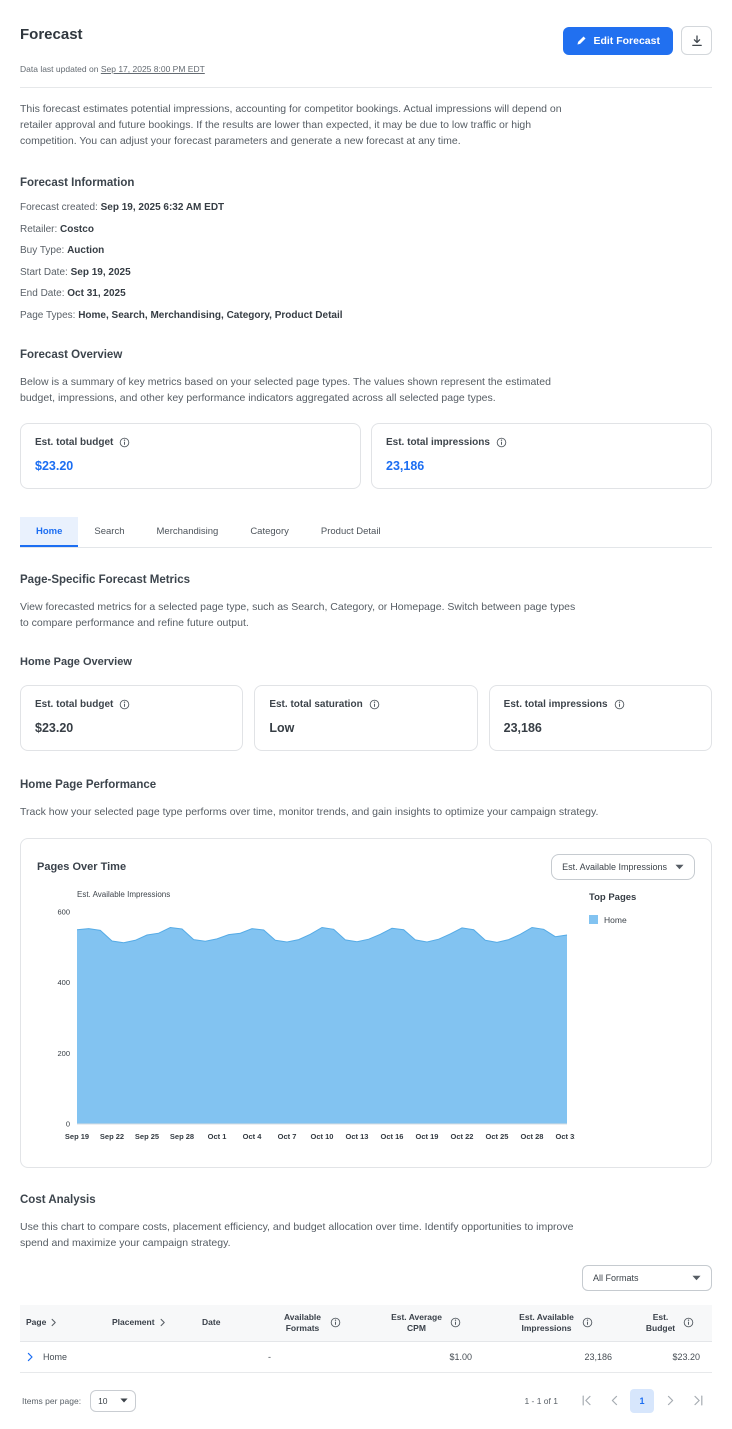 This screenshot has height=1429, width=732. I want to click on row-placement, so click(151, 1357).